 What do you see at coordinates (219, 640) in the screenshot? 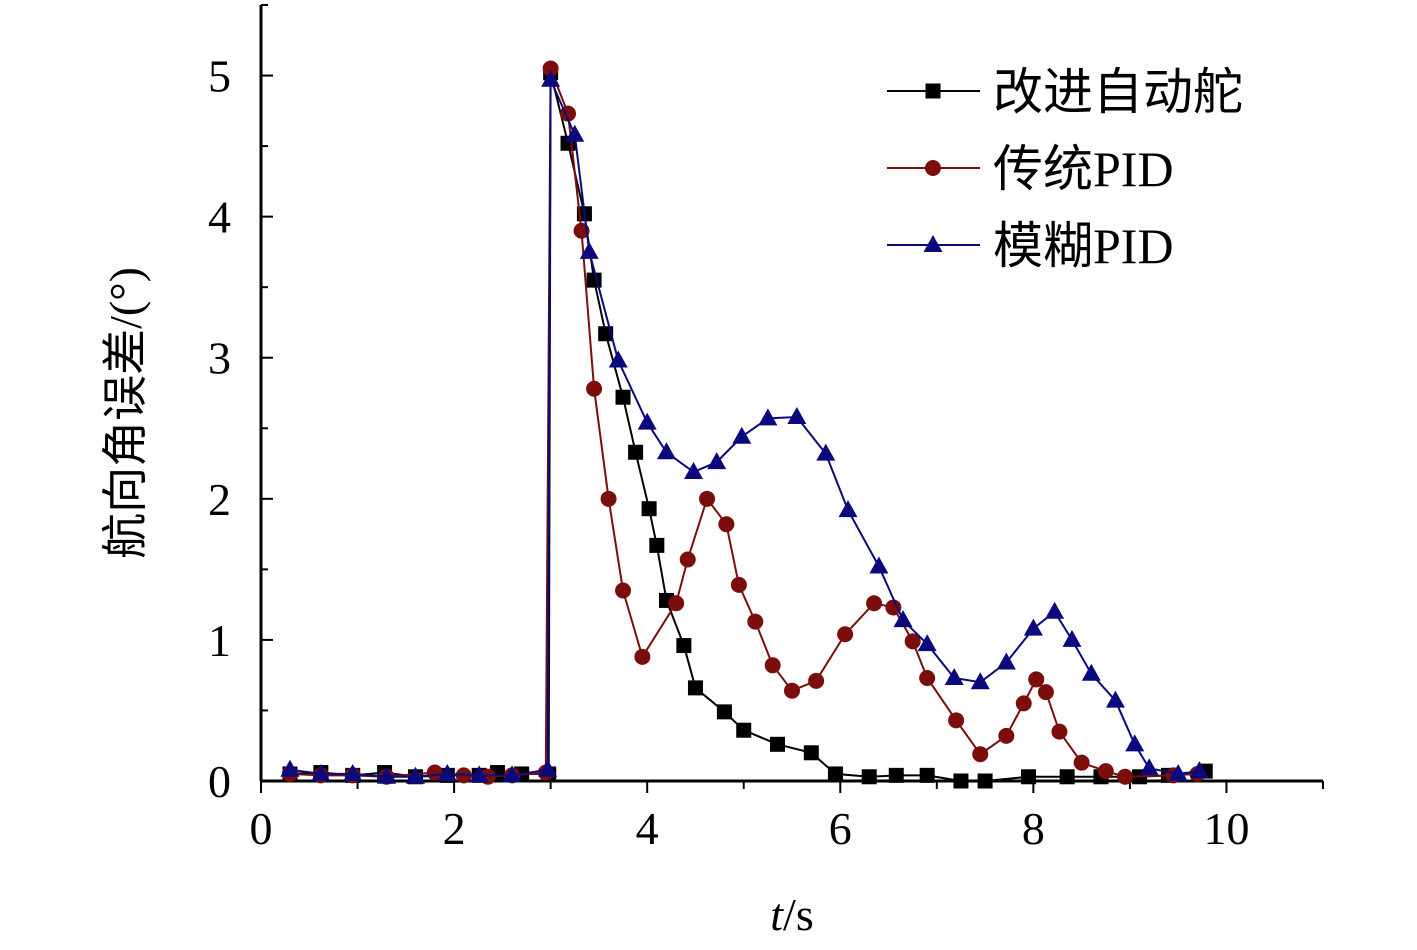
I see `y-tick-label: 1` at bounding box center [219, 640].